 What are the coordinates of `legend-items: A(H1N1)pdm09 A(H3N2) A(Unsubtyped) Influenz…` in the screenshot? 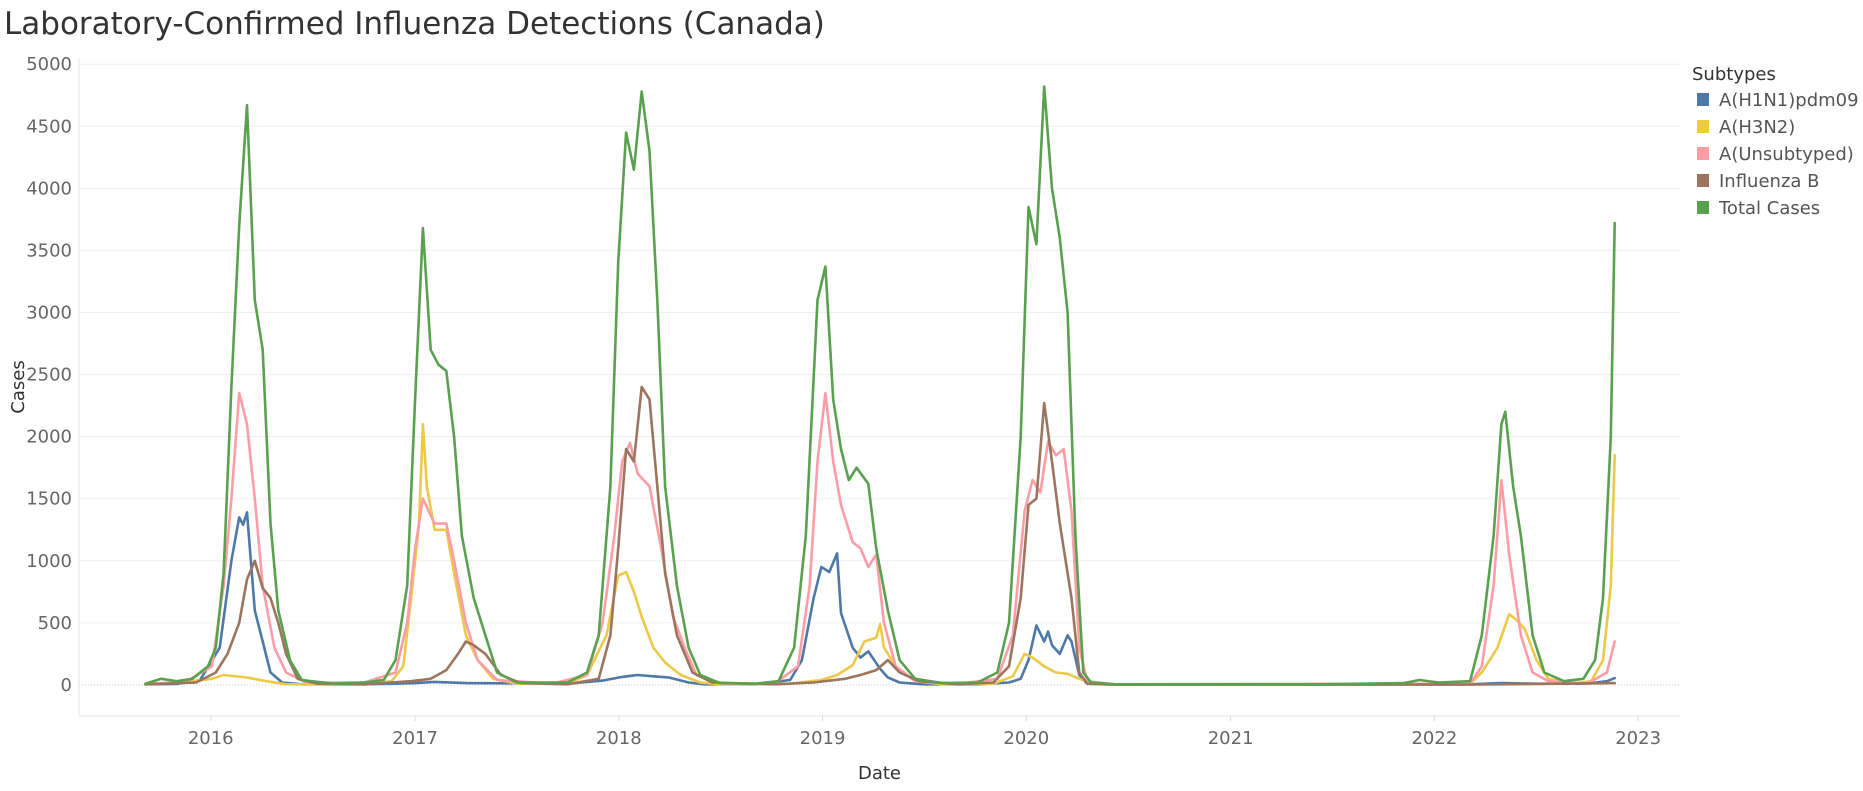 It's located at (1778, 154).